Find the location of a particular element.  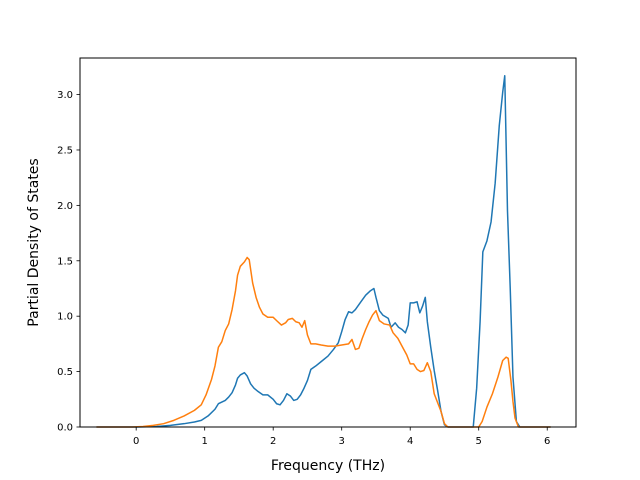

y-tick-label: 2.0 is located at coordinates (65, 206).